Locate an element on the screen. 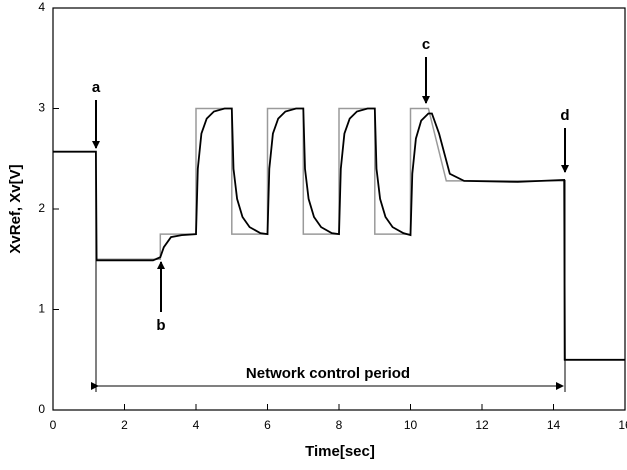 The width and height of the screenshot is (627, 470). y-tick-label: 4 is located at coordinates (41, 7).